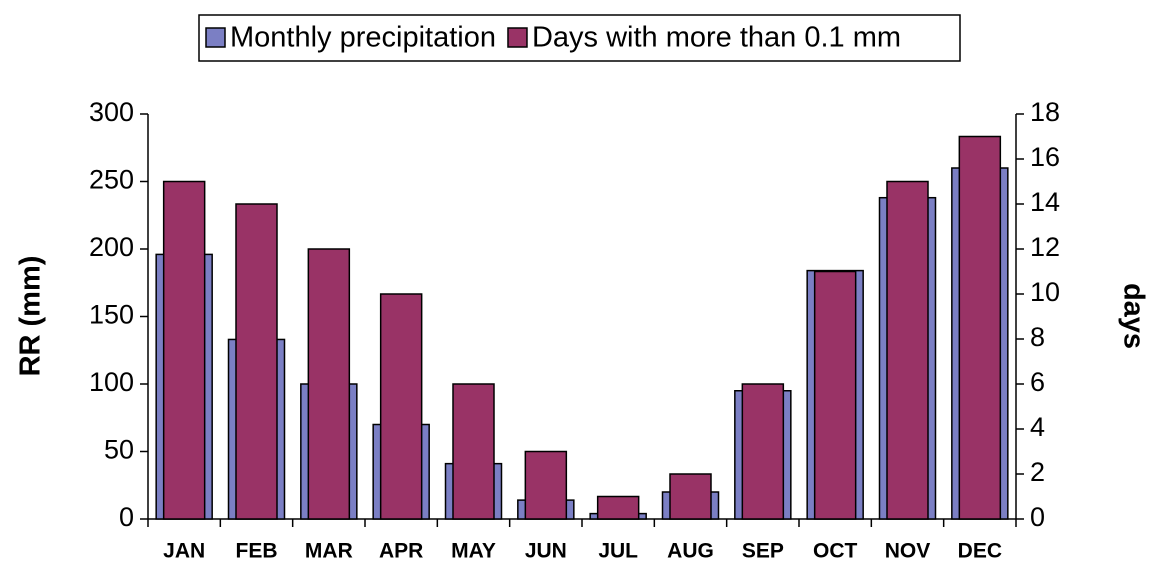 The width and height of the screenshot is (1158, 568). What do you see at coordinates (1045, 202) in the screenshot?
I see `y2-tick-label: 14` at bounding box center [1045, 202].